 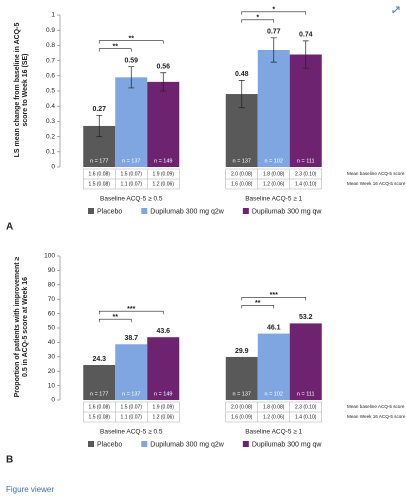 I want to click on value-label: 29.9, so click(x=242, y=351).